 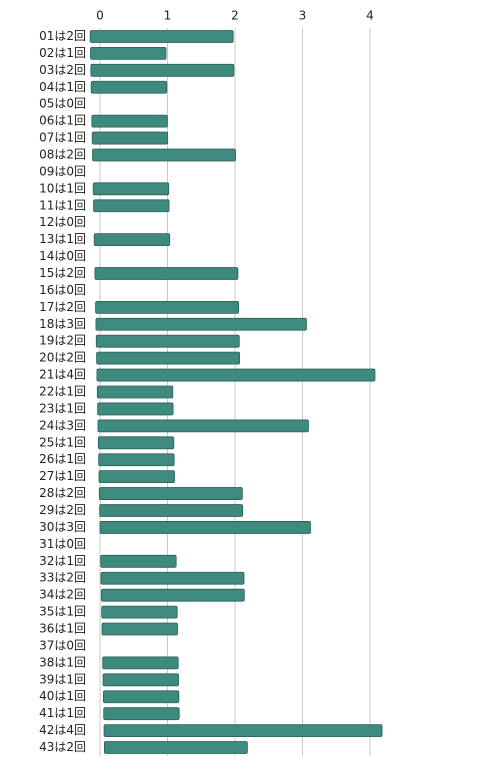 What do you see at coordinates (62, 341) in the screenshot?
I see `y-tick-label: 19は2回` at bounding box center [62, 341].